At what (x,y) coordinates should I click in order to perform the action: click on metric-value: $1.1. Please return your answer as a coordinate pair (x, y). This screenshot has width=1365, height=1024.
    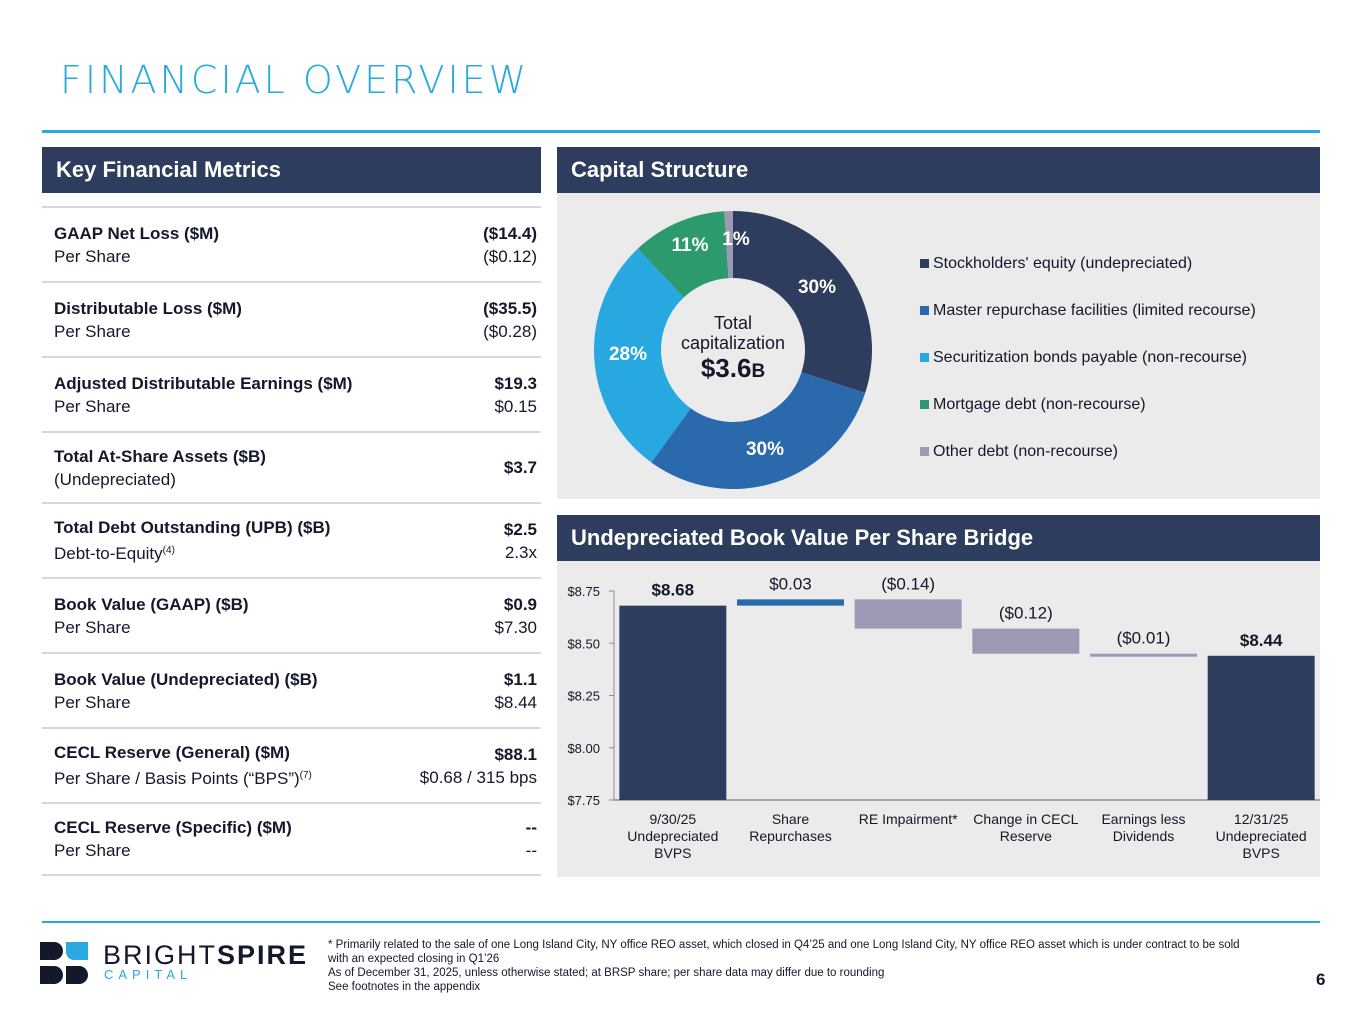
    Looking at the image, I should click on (520, 679).